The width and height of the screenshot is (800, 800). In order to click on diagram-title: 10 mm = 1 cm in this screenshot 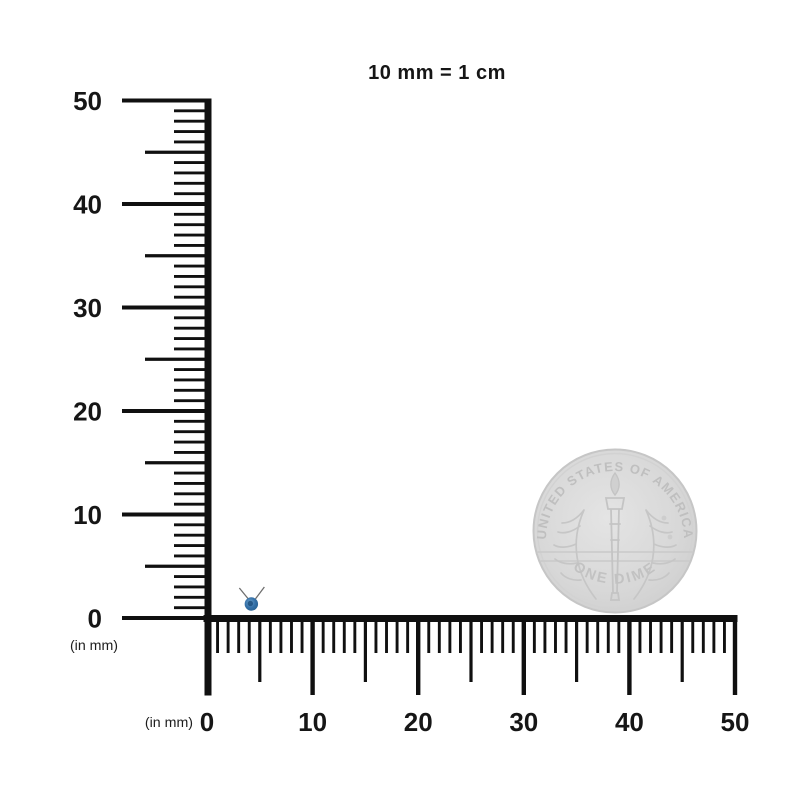, I will do `click(437, 73)`.